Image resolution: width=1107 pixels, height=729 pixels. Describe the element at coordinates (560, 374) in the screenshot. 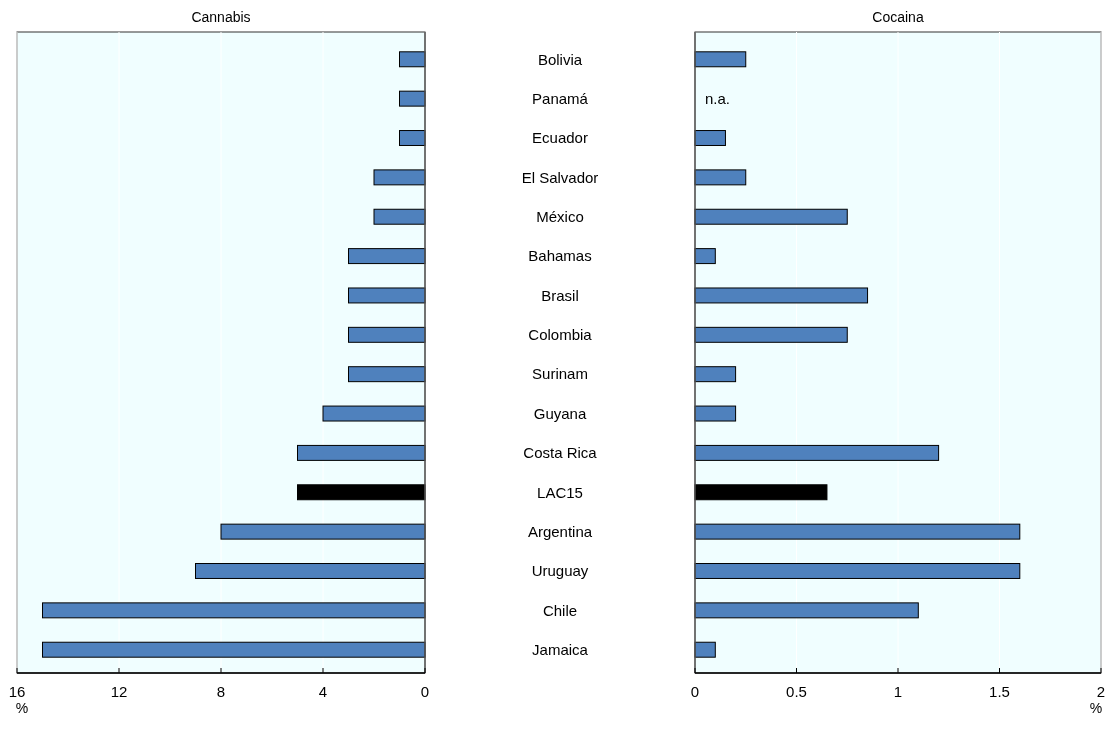

I see `y-tick-label: Surinam` at that location.